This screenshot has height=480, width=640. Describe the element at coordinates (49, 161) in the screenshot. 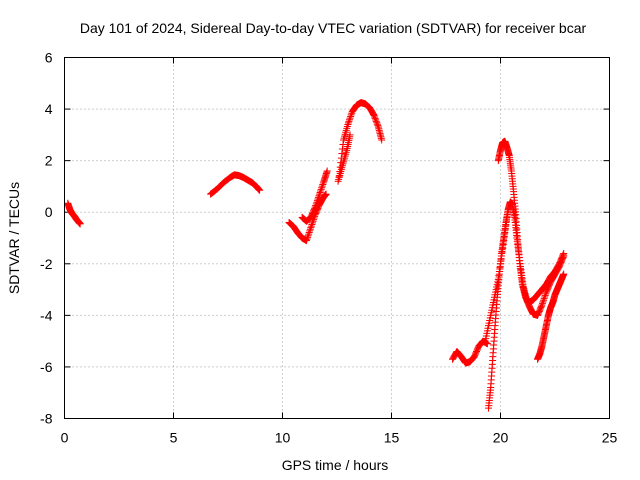

I see `y-tick-label: 2` at that location.